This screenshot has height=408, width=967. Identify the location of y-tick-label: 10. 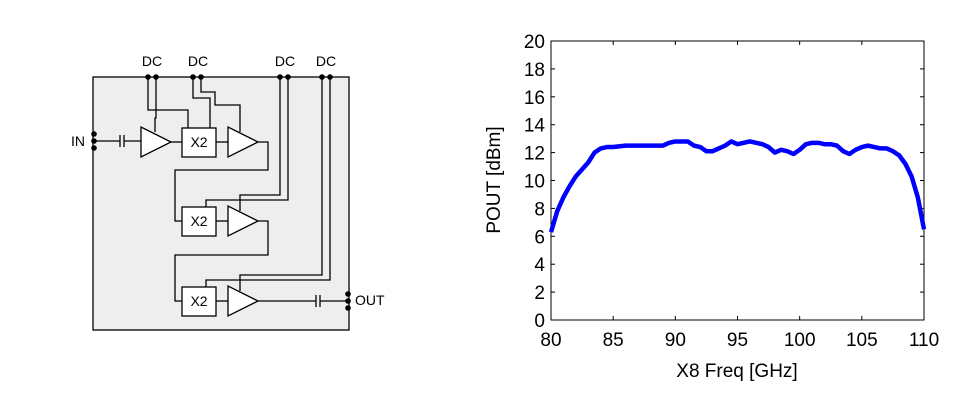
(534, 182).